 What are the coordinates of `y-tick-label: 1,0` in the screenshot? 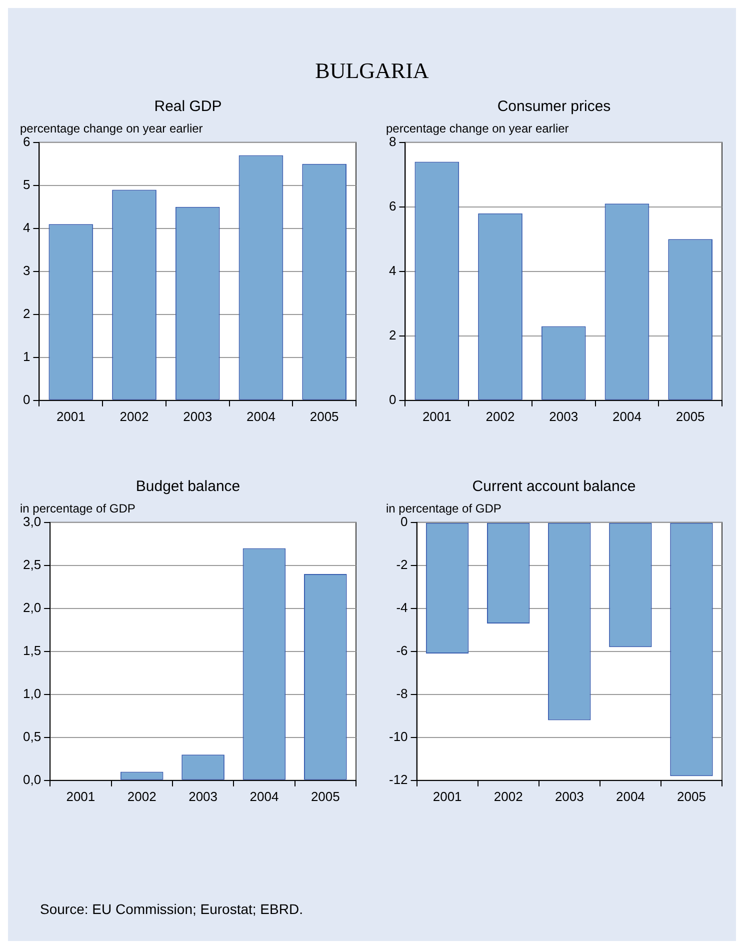 It's located at (32, 693).